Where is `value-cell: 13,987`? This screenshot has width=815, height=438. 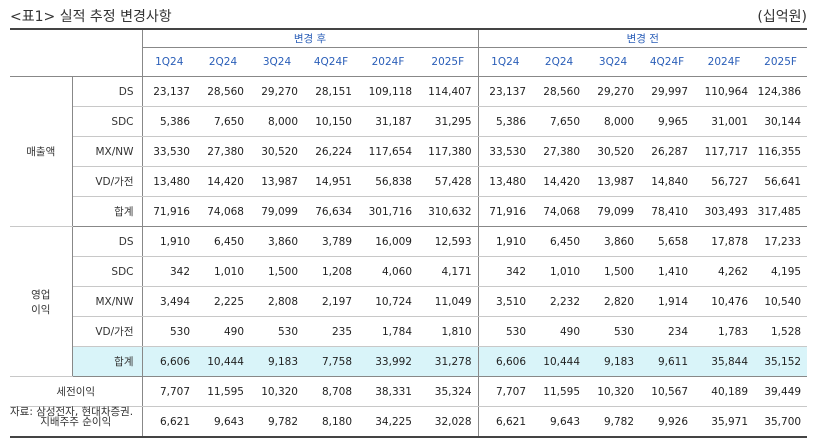 value-cell: 13,987 is located at coordinates (277, 181).